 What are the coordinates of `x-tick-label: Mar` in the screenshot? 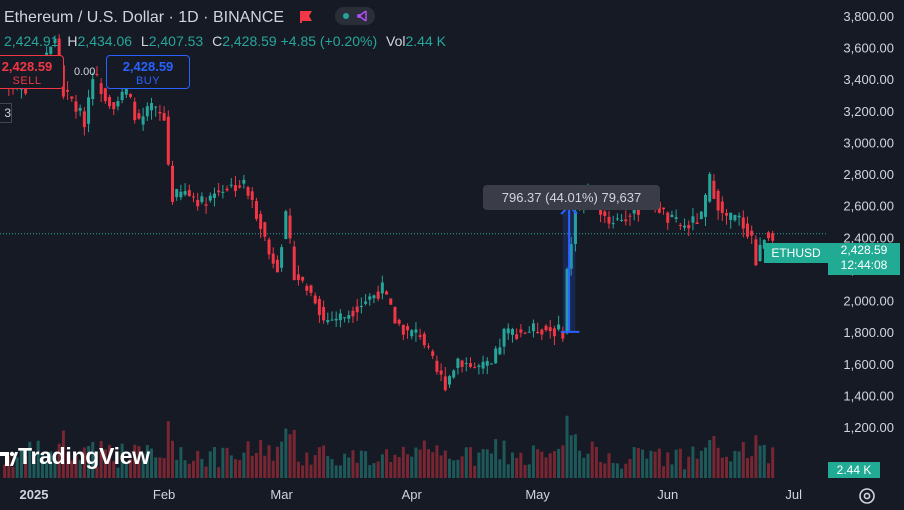 It's located at (281, 494).